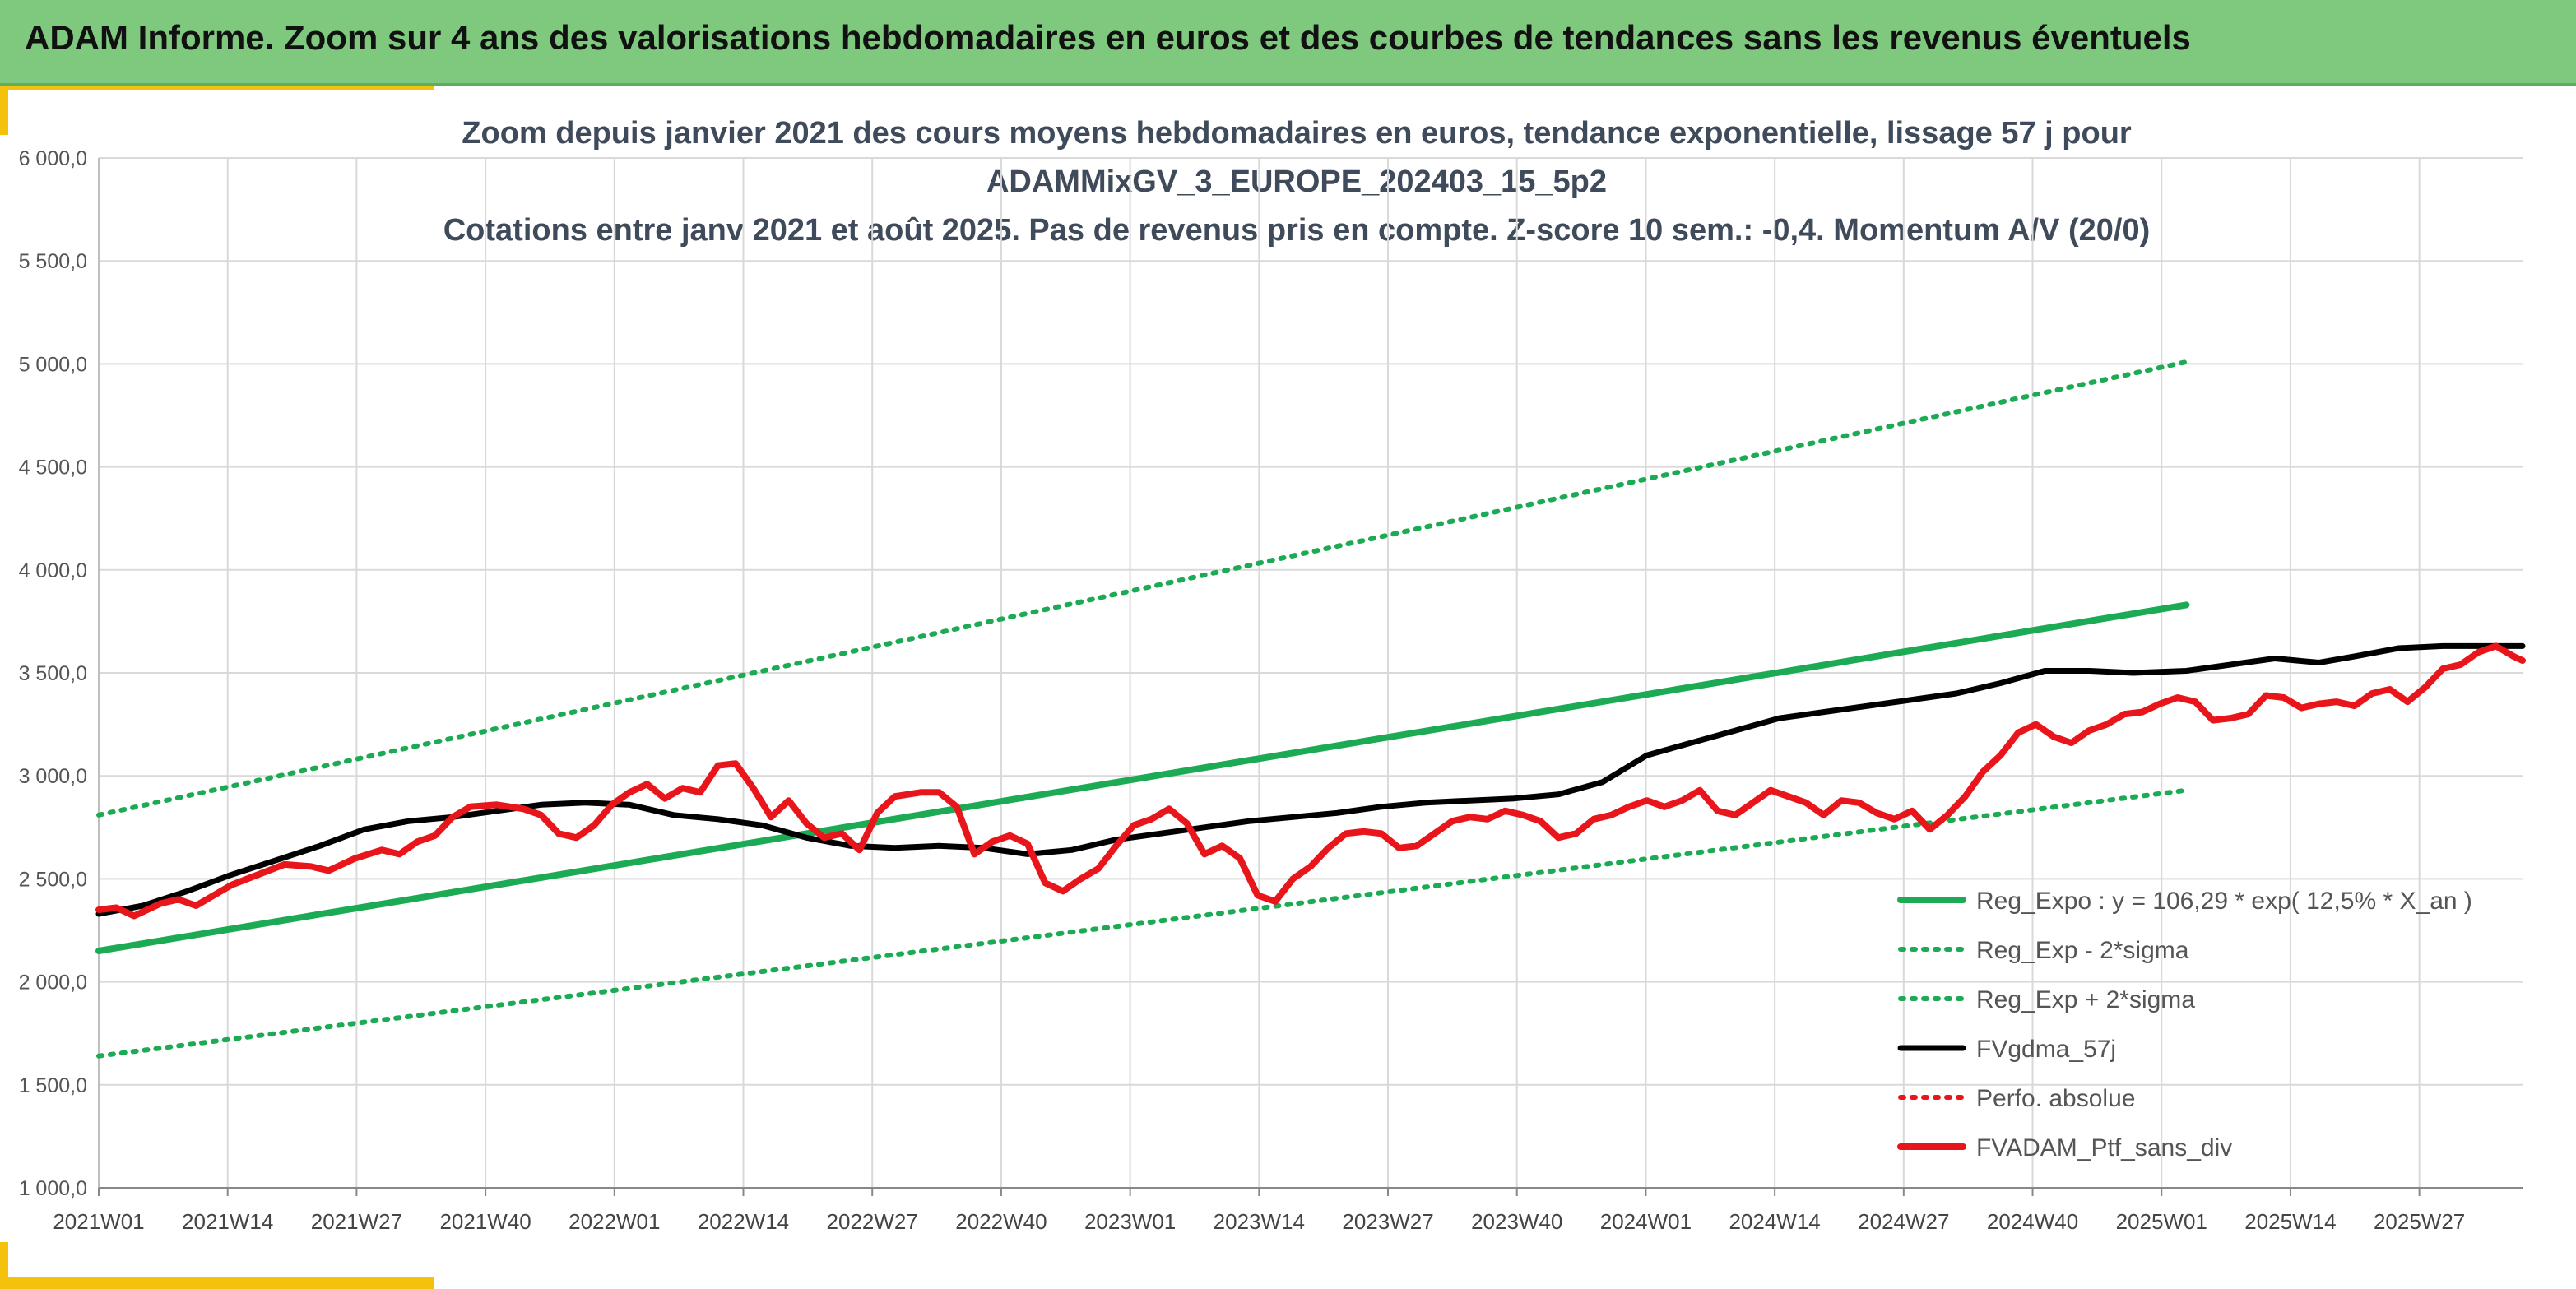 Image resolution: width=2576 pixels, height=1289 pixels. What do you see at coordinates (485, 1221) in the screenshot?
I see `x-tick-label: 2021W40` at bounding box center [485, 1221].